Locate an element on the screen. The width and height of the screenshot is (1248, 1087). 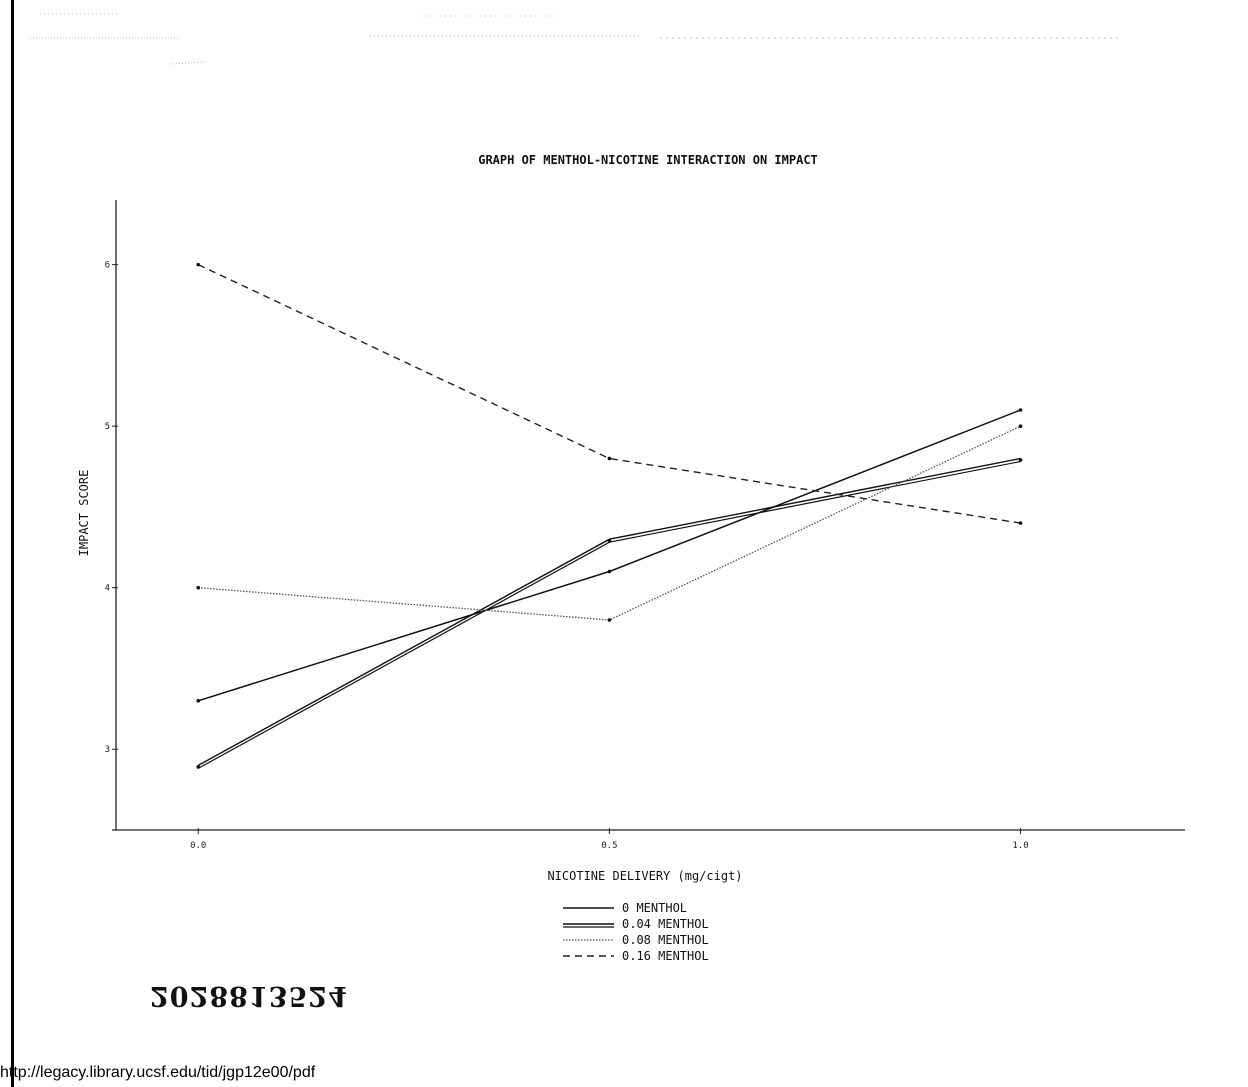
series-line-0-08-menthol is located at coordinates (609, 523).